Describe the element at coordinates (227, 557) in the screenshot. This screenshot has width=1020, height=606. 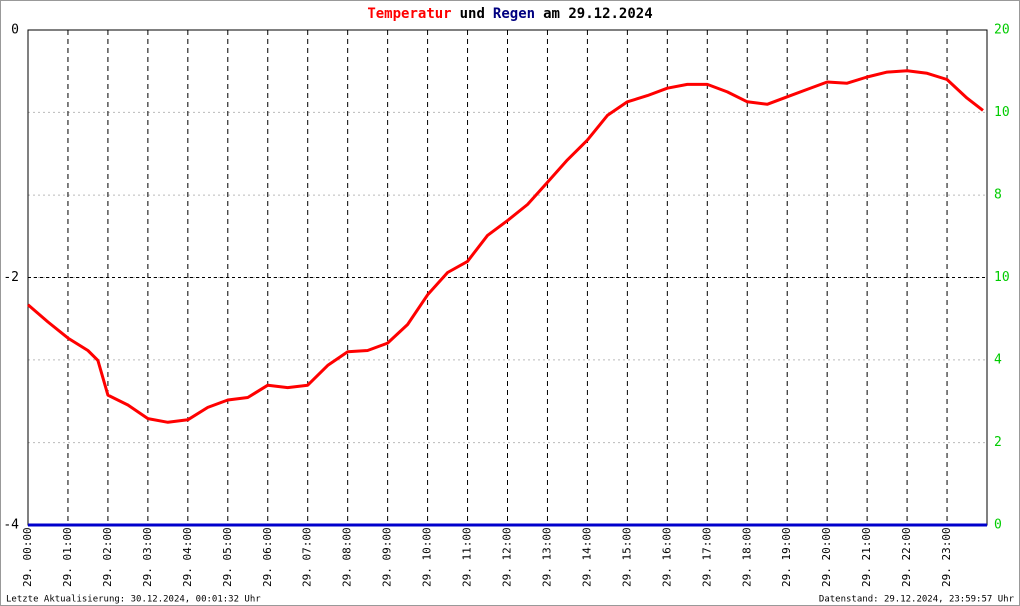
I see `x-tick-label: 29. 05:00` at that location.